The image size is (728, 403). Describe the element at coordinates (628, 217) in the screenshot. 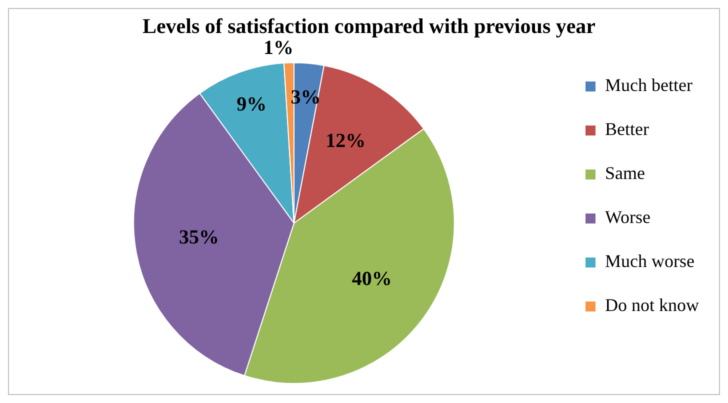

I see `legend-label: Worse` at that location.